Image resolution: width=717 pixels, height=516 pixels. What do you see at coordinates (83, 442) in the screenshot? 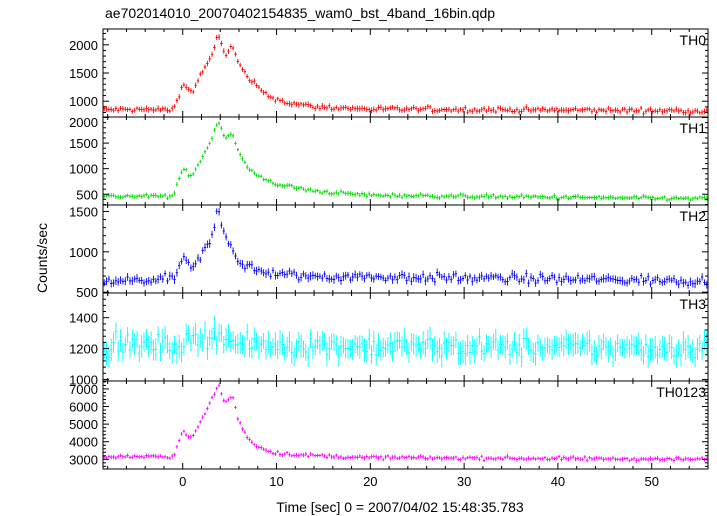
I see `y-tick-label: 4000` at bounding box center [83, 442].